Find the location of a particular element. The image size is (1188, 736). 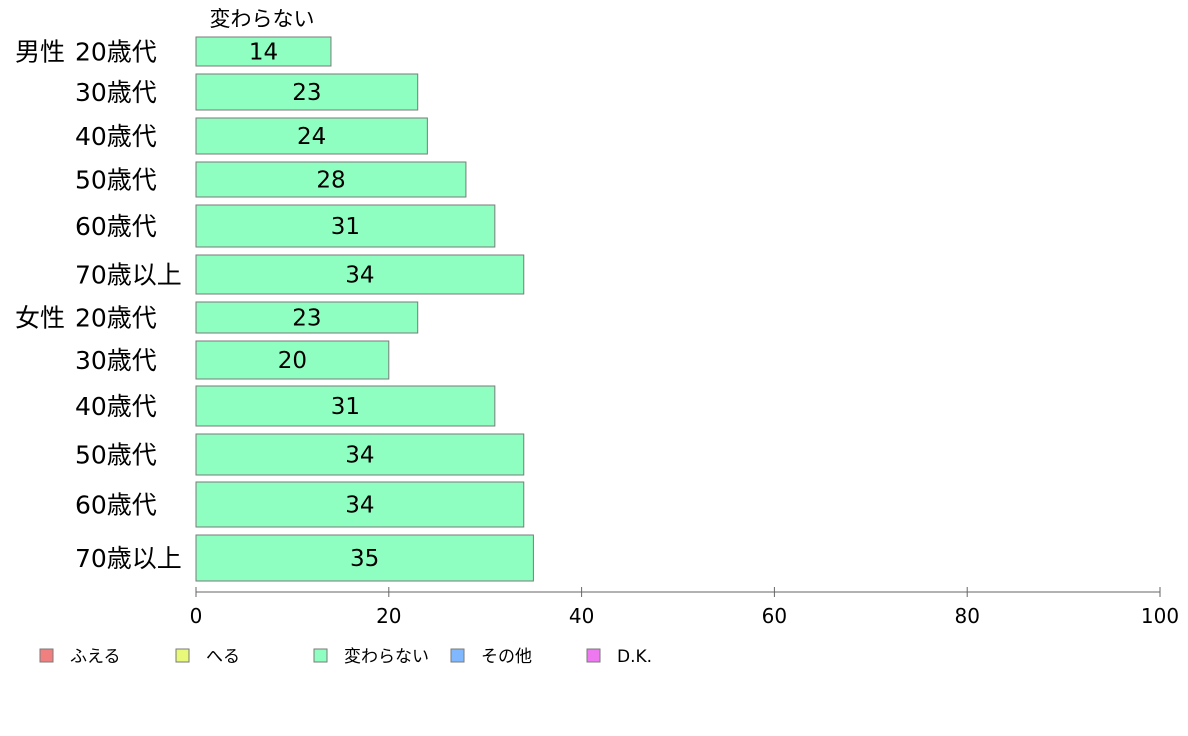

bar-value-label: 35 is located at coordinates (364, 559).